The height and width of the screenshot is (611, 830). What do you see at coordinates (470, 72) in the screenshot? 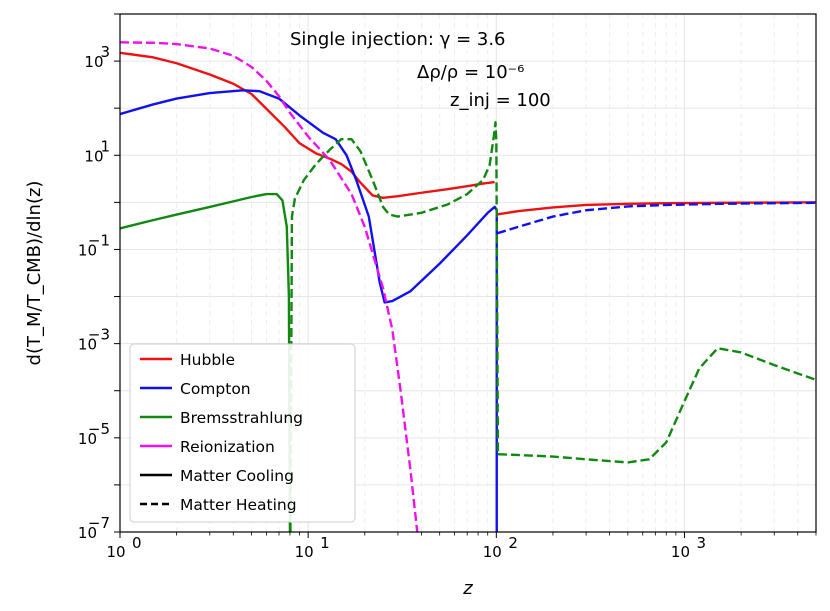
I see `annotation-energy: Δρ/ρ = 10⁻⁶` at bounding box center [470, 72].